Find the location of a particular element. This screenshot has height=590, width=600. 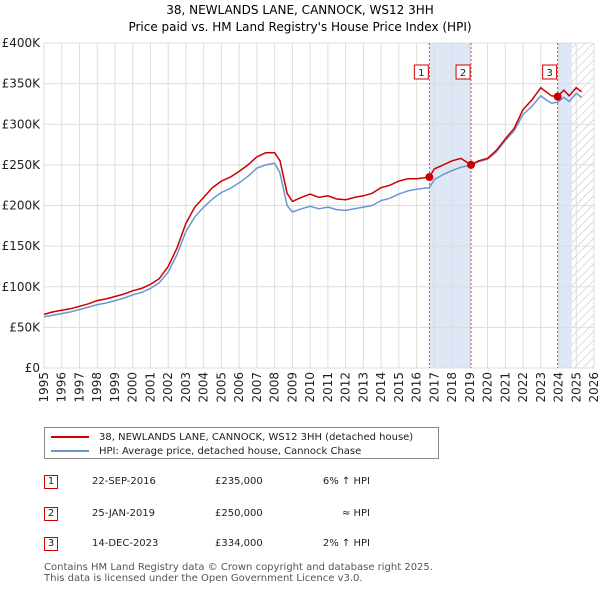

x-tick-label: 2025 is located at coordinates (576, 387).